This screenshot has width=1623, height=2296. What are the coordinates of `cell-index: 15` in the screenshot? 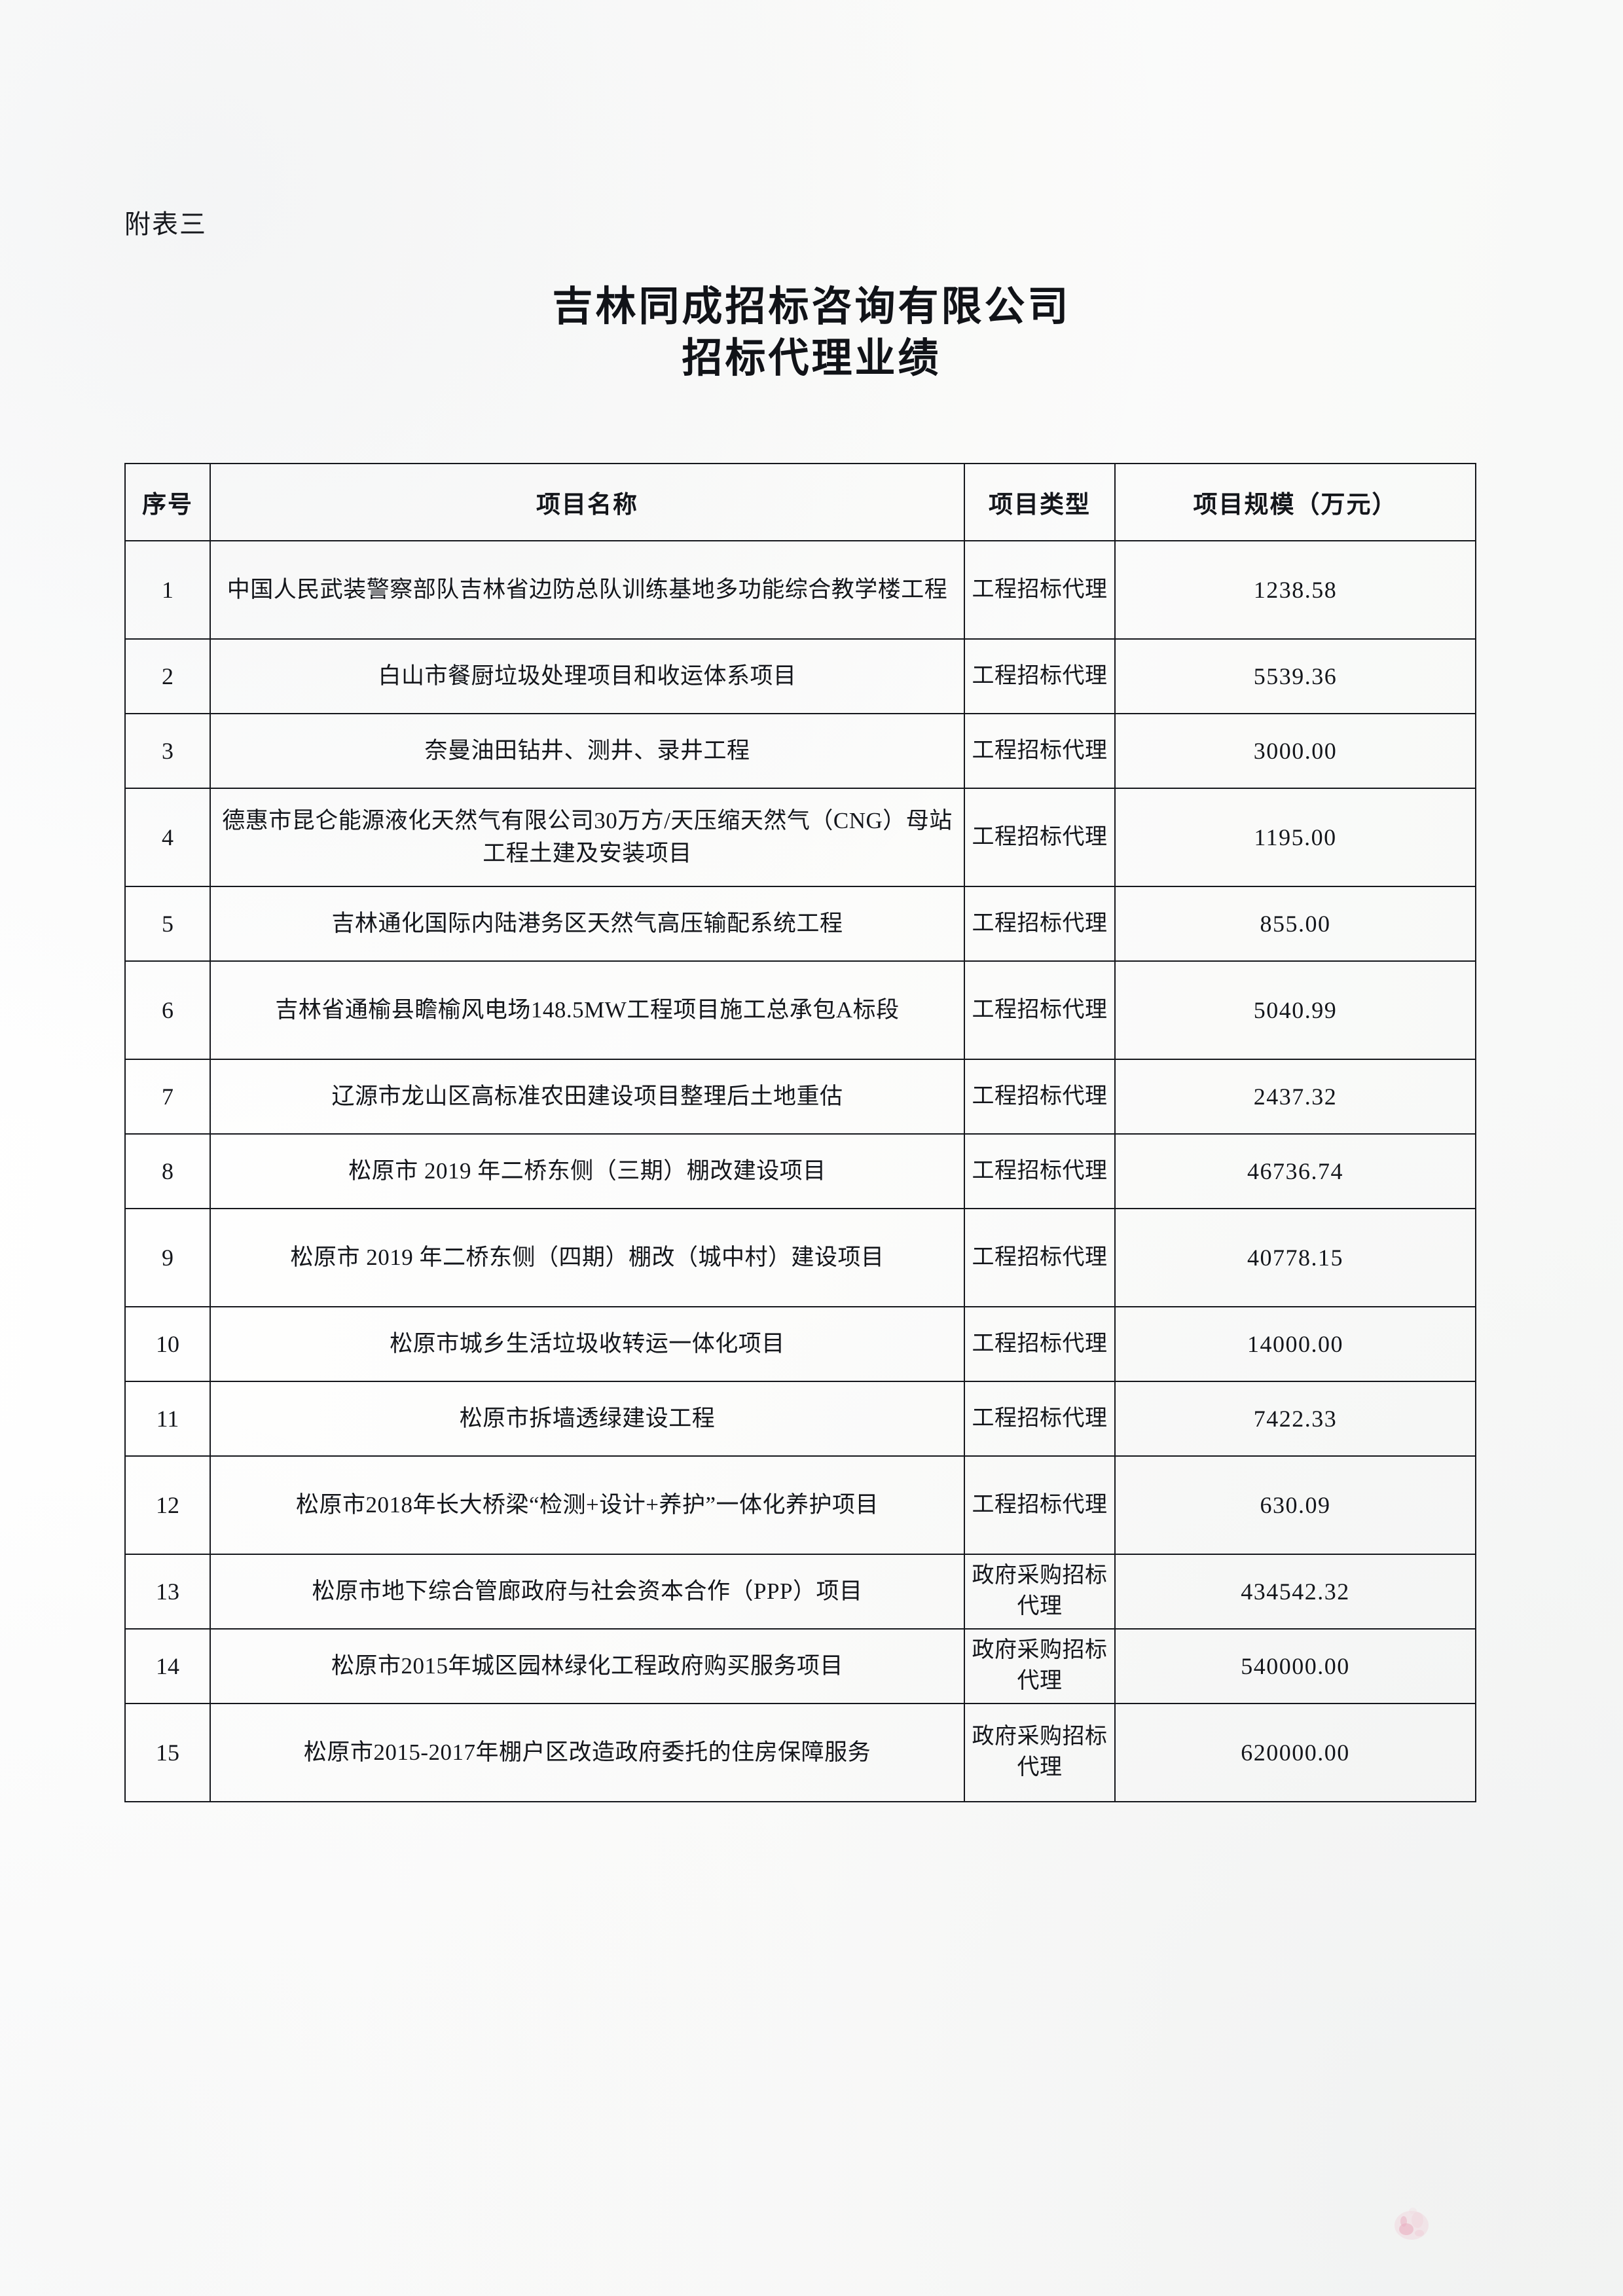 It's located at (167, 1752).